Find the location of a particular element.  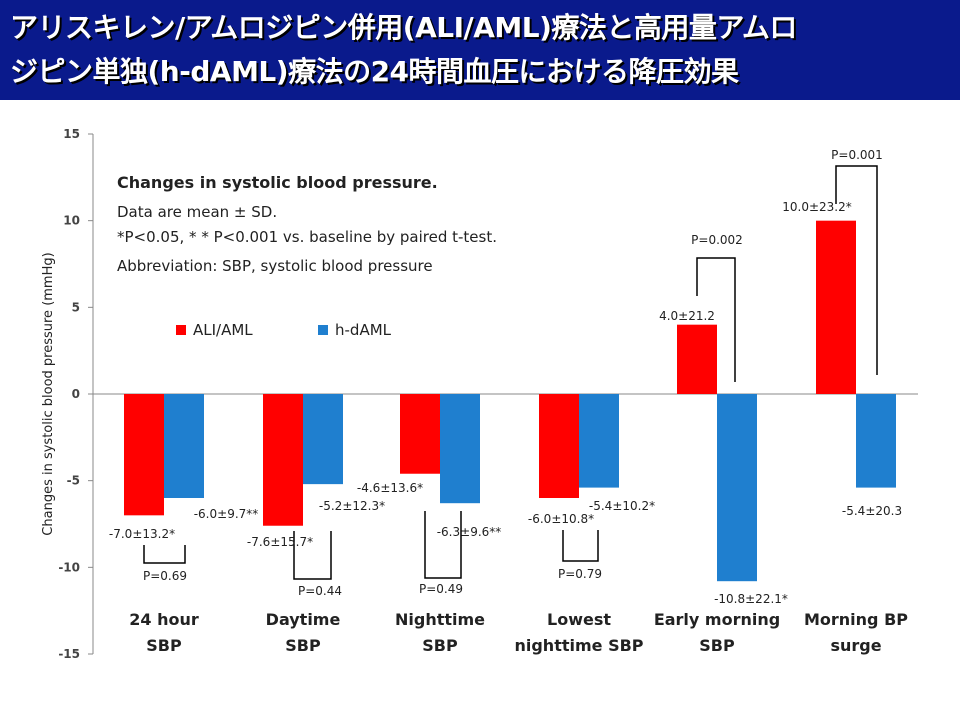

value-label: 10.0±23.2* is located at coordinates (817, 207).